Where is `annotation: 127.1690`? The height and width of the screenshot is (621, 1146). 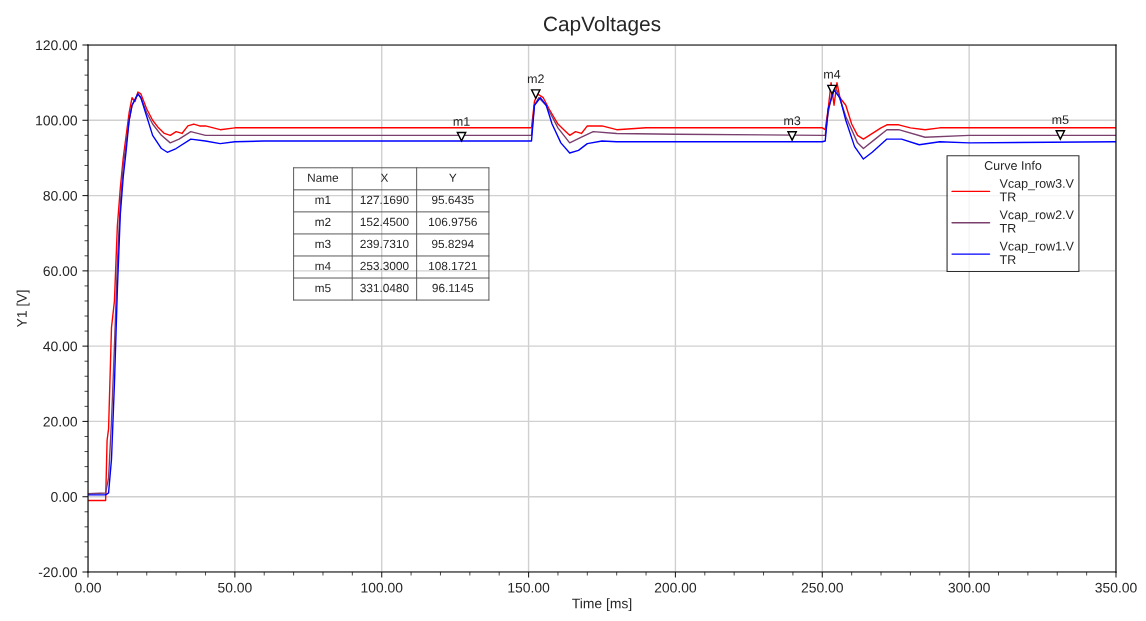
annotation: 127.1690 is located at coordinates (384, 200).